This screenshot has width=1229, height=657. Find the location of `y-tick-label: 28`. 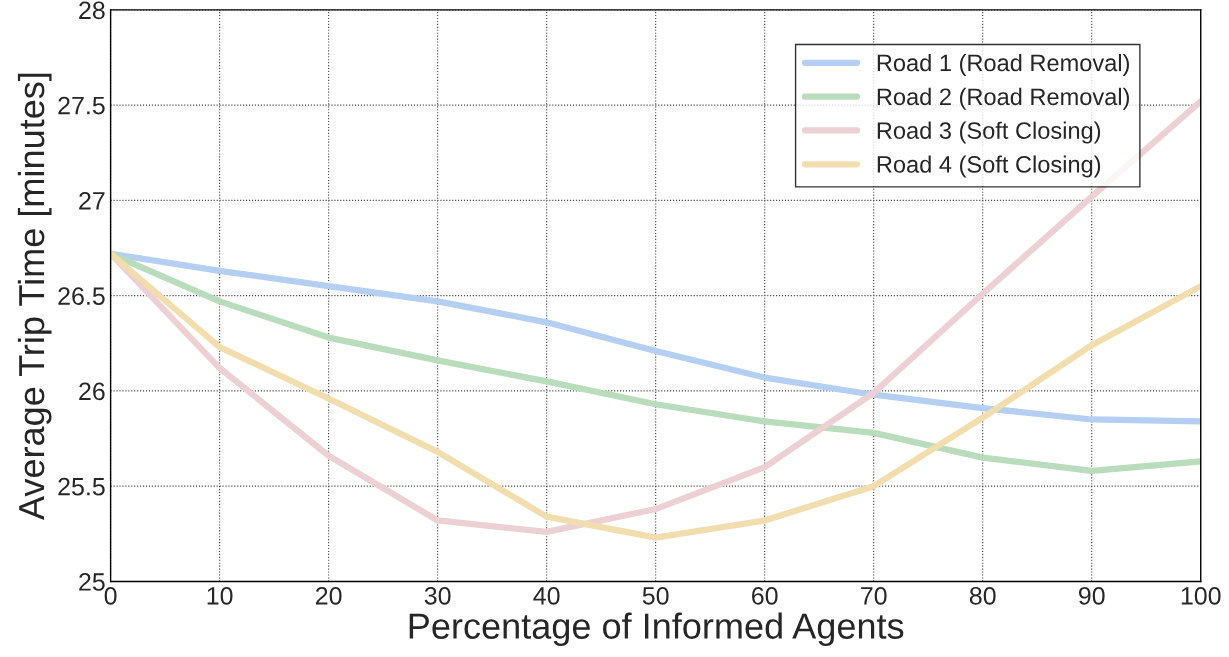

y-tick-label: 28 is located at coordinates (92, 10).